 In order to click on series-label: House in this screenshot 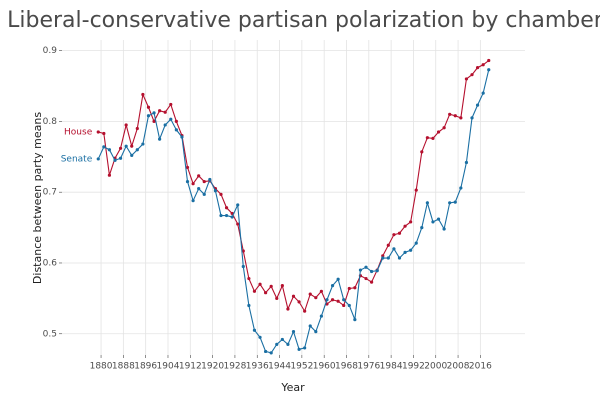, I will do `click(78, 133)`.